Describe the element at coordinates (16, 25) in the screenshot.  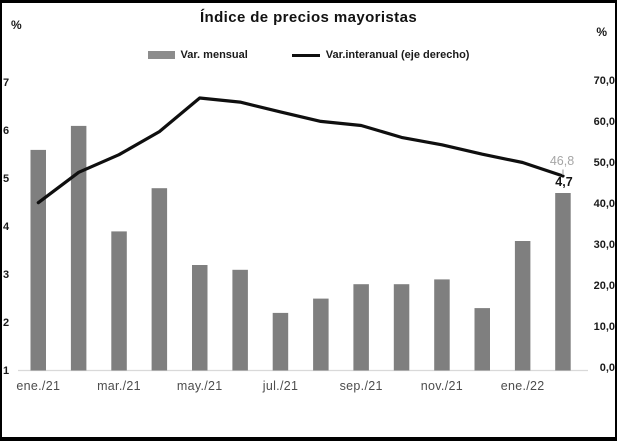
I see `left-axis-unit-label: %` at that location.